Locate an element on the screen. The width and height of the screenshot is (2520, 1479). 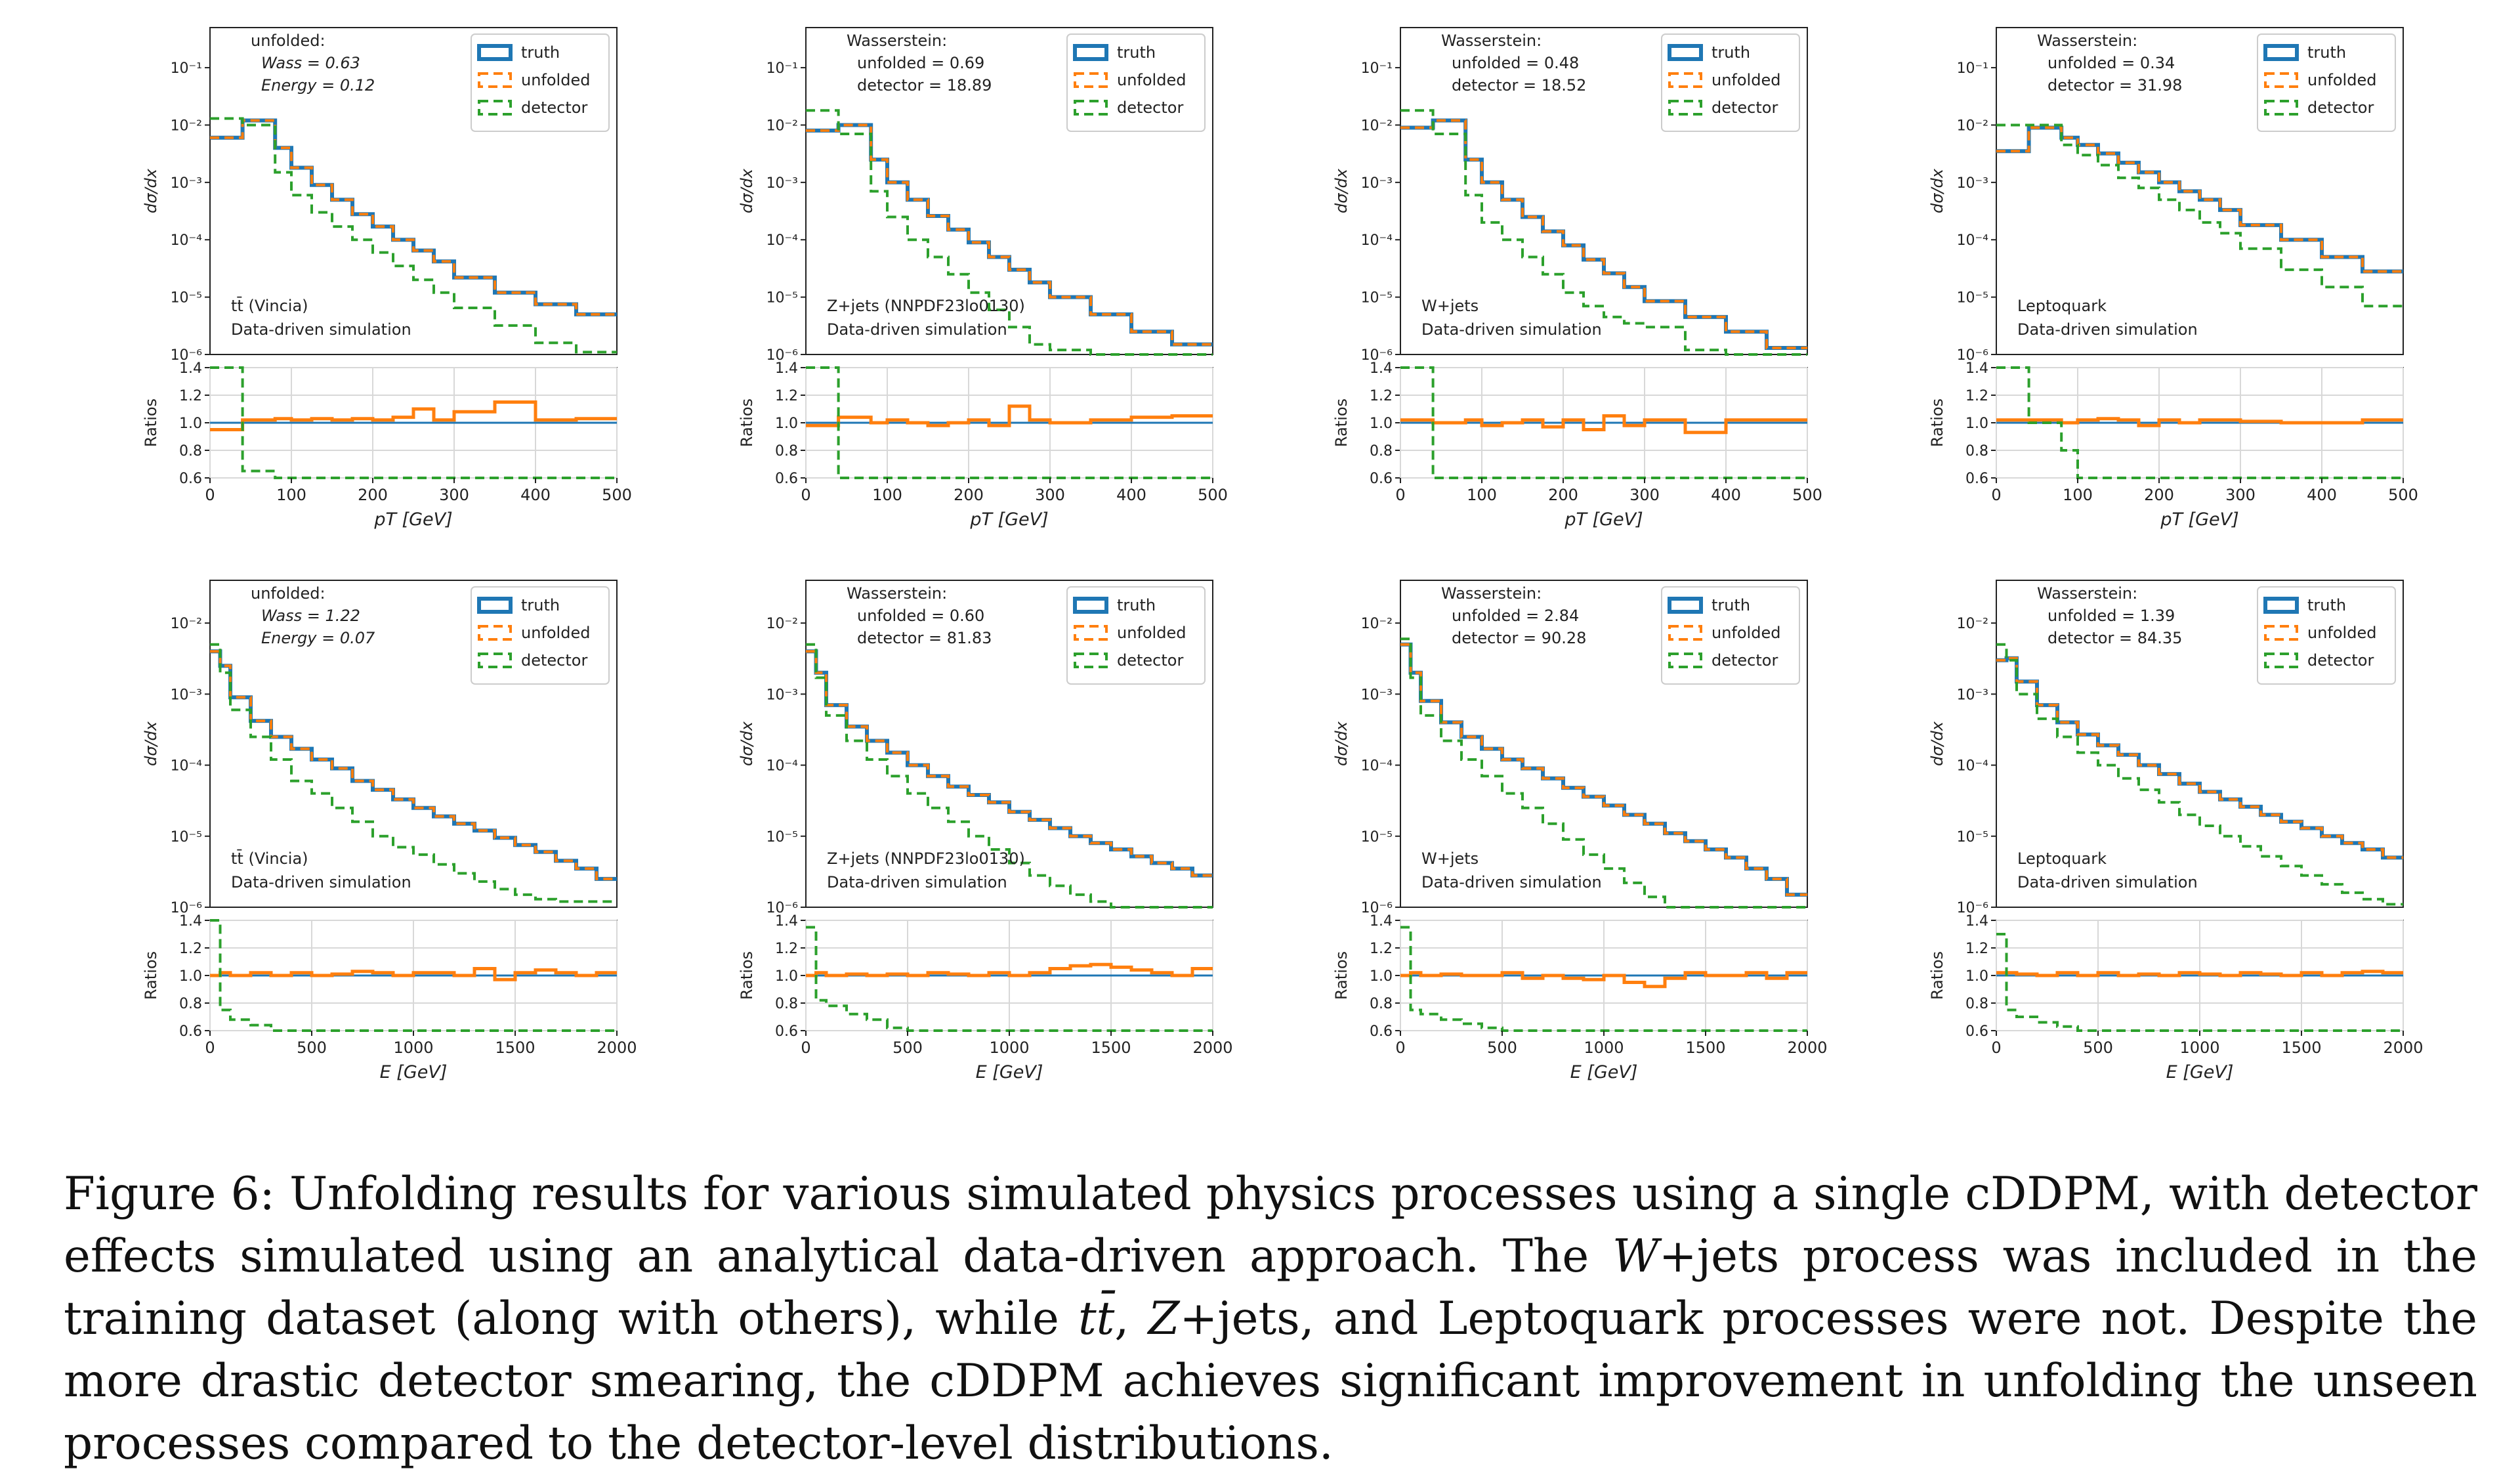
metric-value: unfolded = 0.69 is located at coordinates (920, 63).